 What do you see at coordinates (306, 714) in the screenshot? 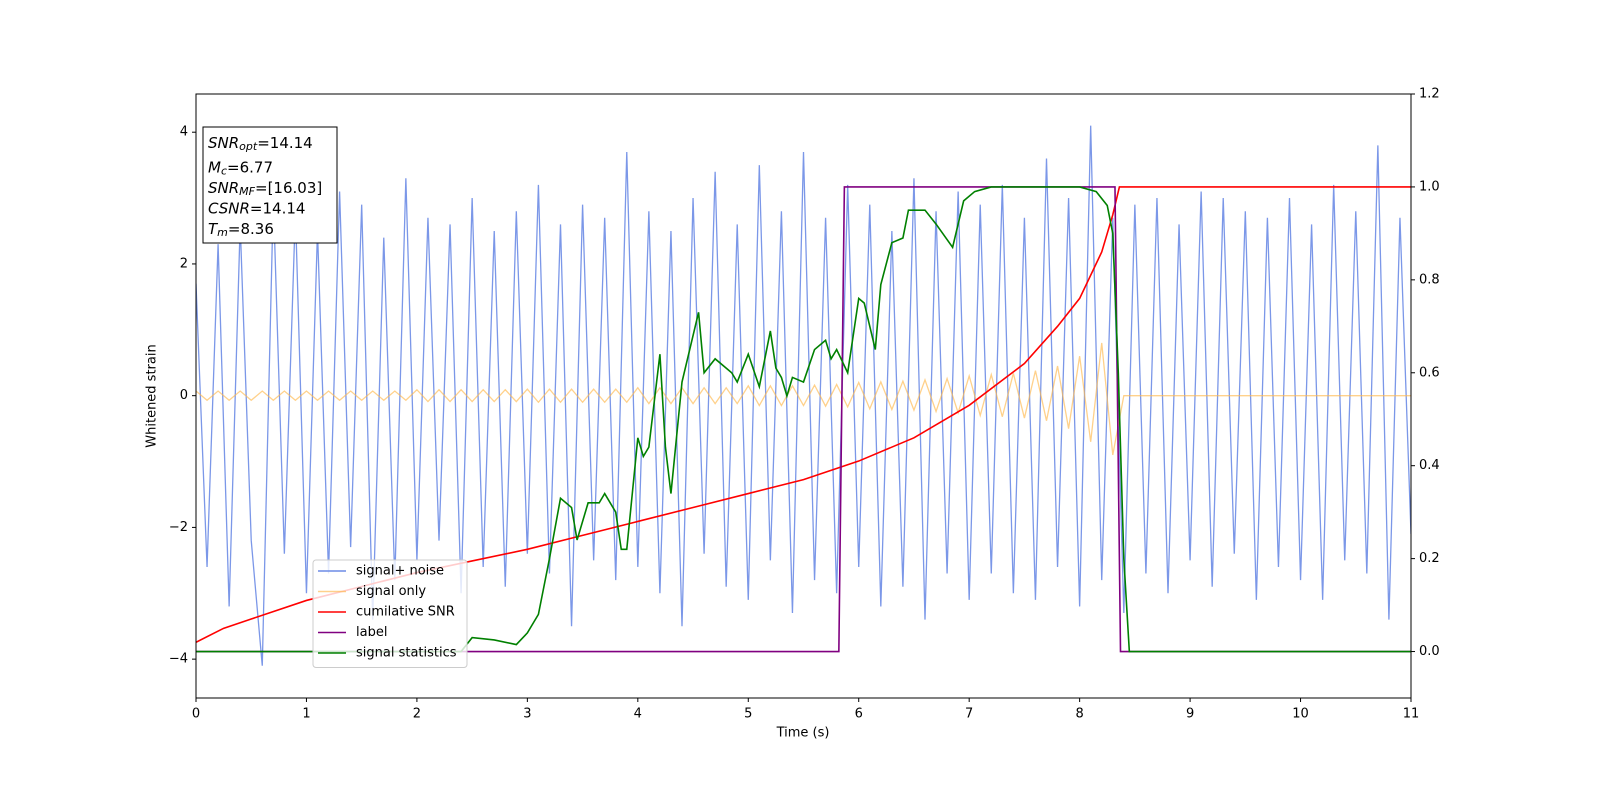
I see `x-tick-label: 1` at bounding box center [306, 714].